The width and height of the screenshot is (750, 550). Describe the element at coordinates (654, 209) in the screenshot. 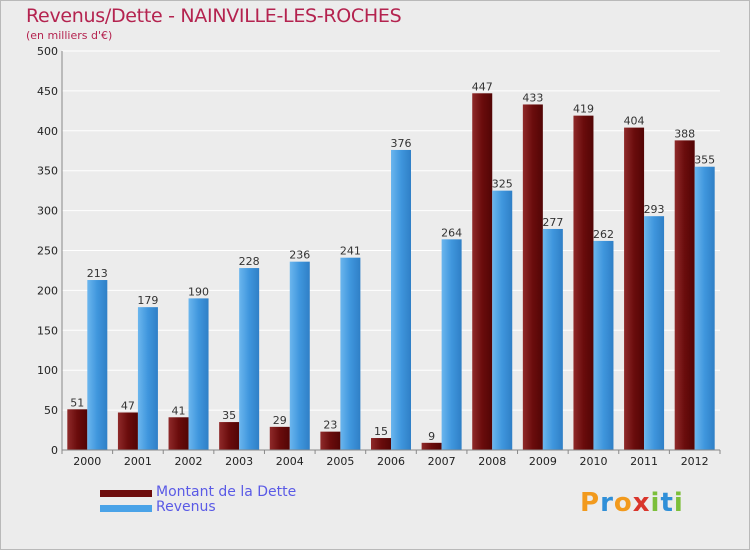

I see `data-label-revenus: 293` at that location.